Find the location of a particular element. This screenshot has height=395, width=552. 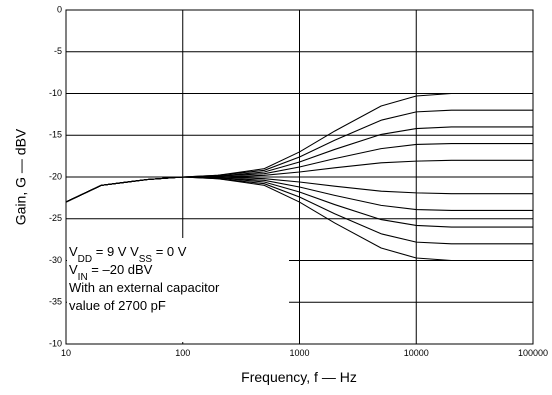

annotation-text: = 0 V is located at coordinates (169, 251).